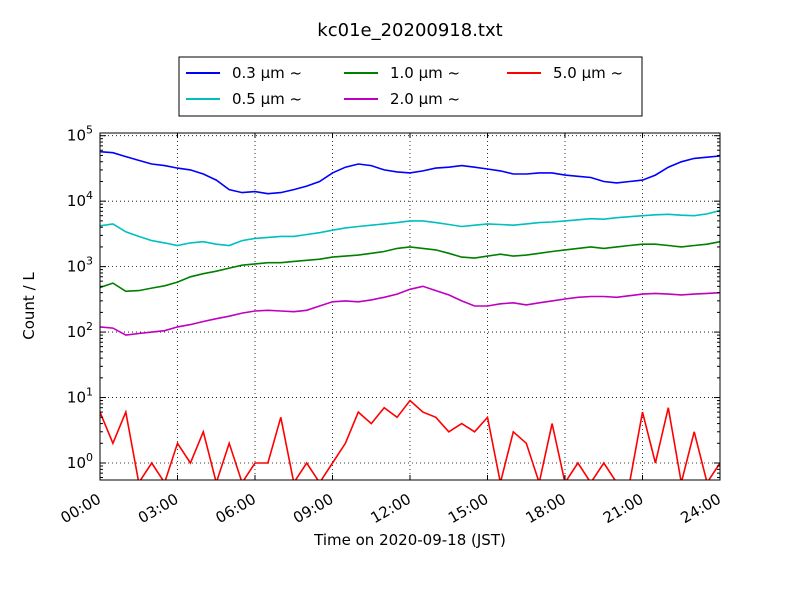  Describe the element at coordinates (623, 508) in the screenshot. I see `x-tick-label: 21:00` at that location.